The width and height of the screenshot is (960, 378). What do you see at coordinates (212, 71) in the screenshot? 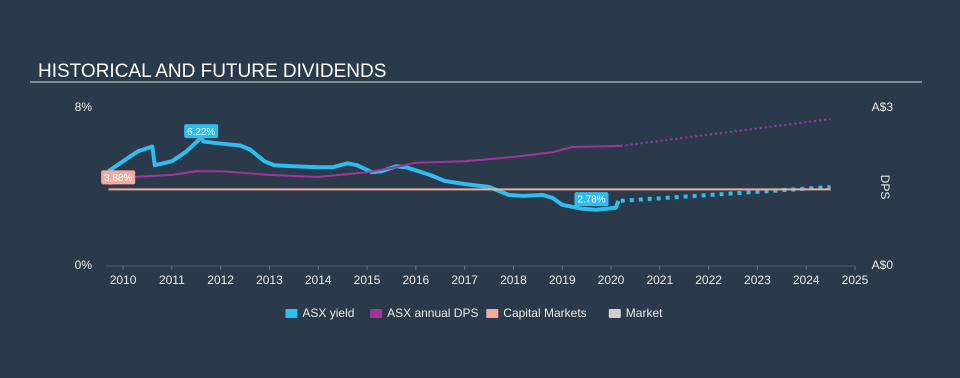
I see `chart-title: HISTORICAL AND FUTURE DIVIDENDS` at bounding box center [212, 71].